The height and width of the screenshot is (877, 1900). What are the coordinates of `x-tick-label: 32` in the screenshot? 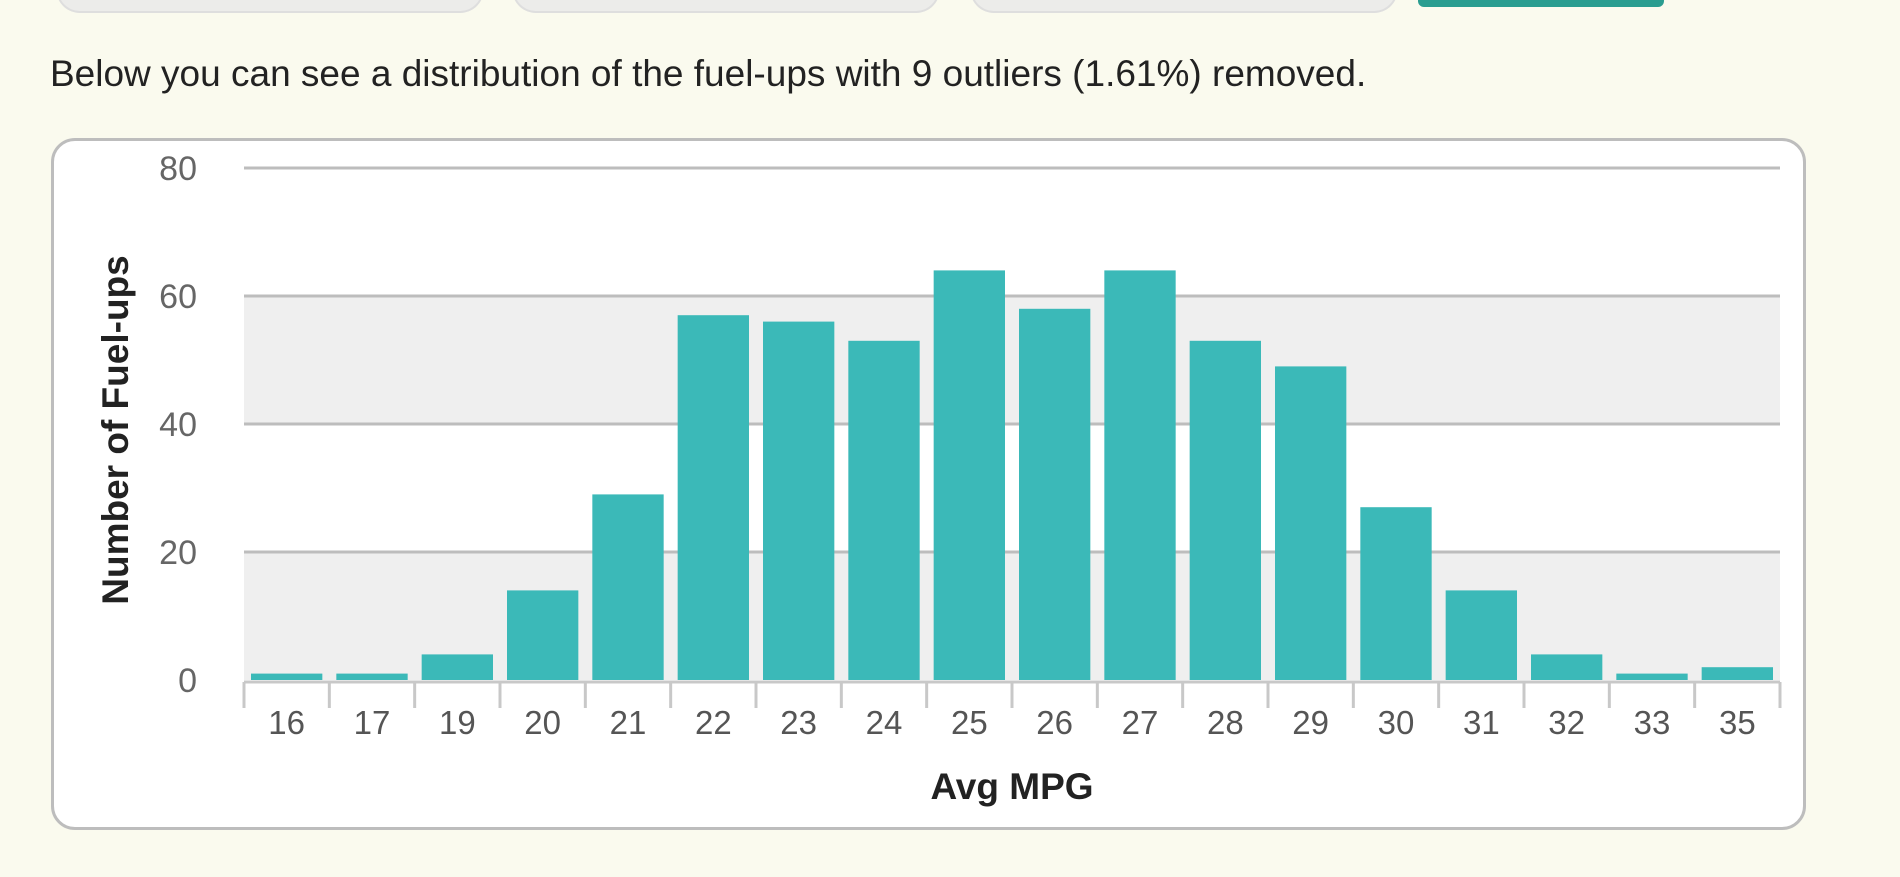 It's located at (1566, 722).